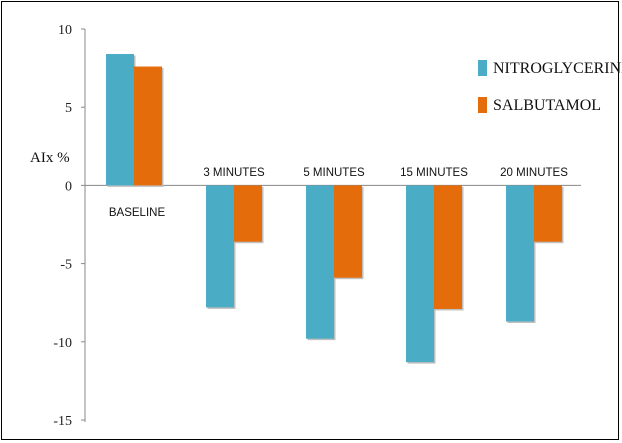 The height and width of the screenshot is (443, 622). What do you see at coordinates (62, 343) in the screenshot?
I see `y-tick-label: -10` at bounding box center [62, 343].